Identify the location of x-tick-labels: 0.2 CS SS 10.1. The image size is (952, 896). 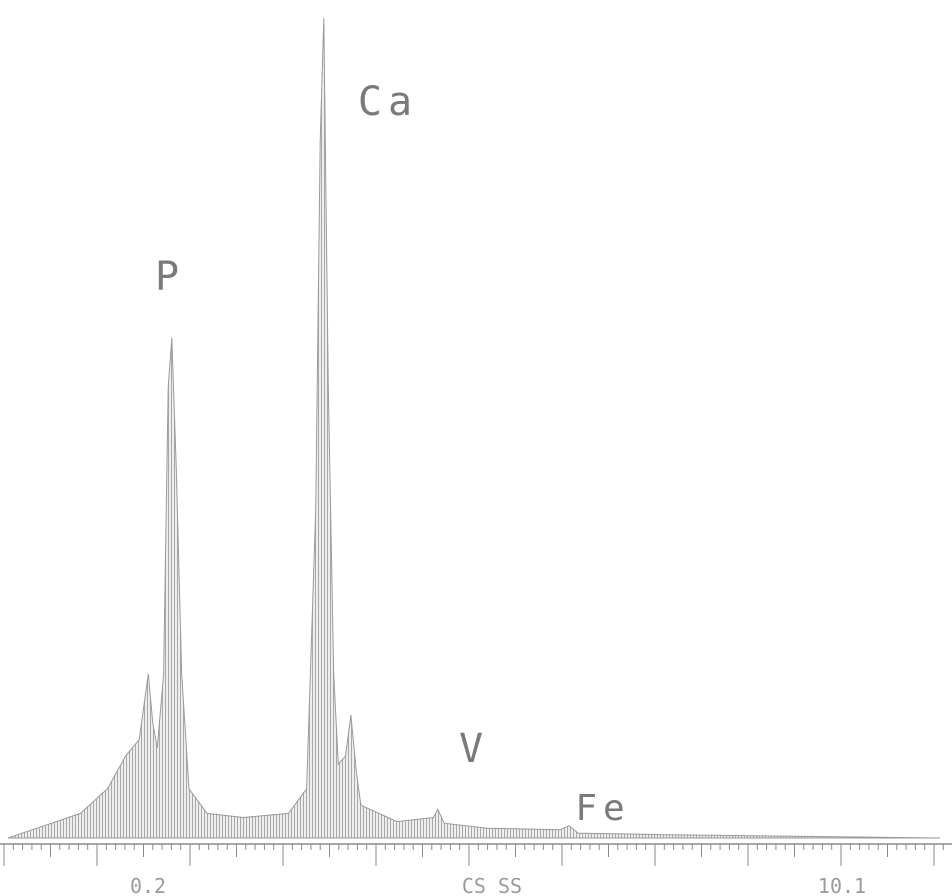
(498, 885).